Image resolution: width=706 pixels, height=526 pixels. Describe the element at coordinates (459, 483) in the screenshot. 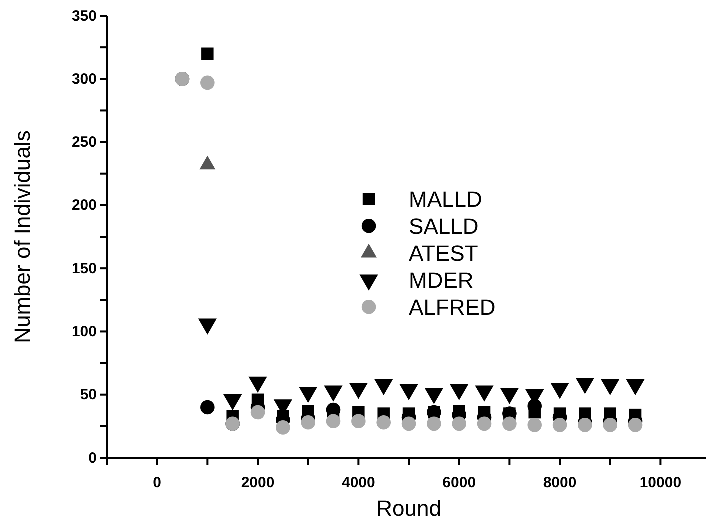

I see `x-tick-label: 6000` at that location.